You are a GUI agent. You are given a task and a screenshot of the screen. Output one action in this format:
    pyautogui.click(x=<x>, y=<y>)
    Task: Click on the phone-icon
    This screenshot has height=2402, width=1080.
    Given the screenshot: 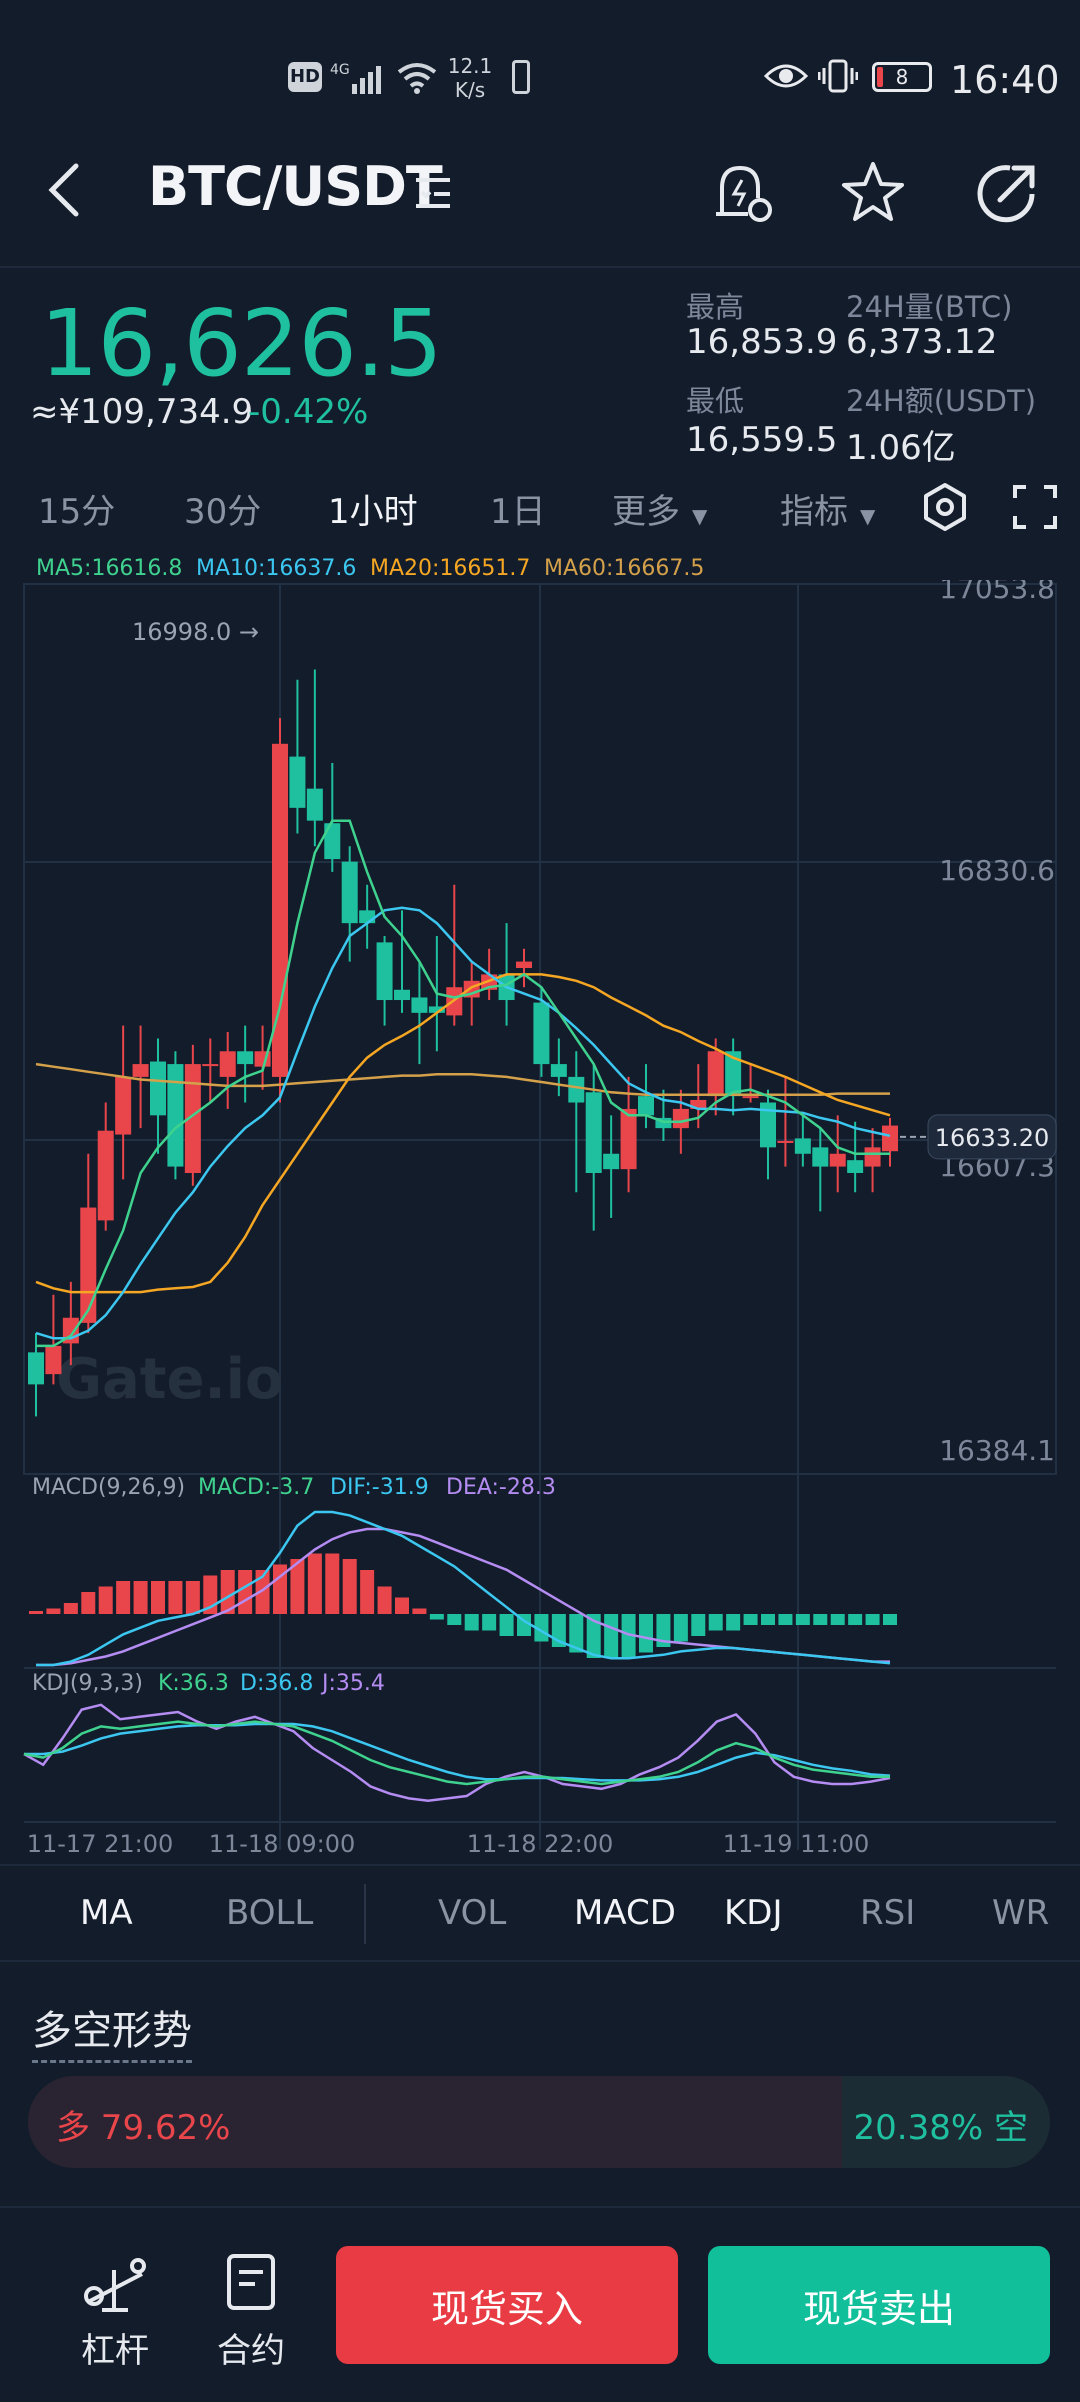 What is the action you would take?
    pyautogui.click(x=521, y=77)
    